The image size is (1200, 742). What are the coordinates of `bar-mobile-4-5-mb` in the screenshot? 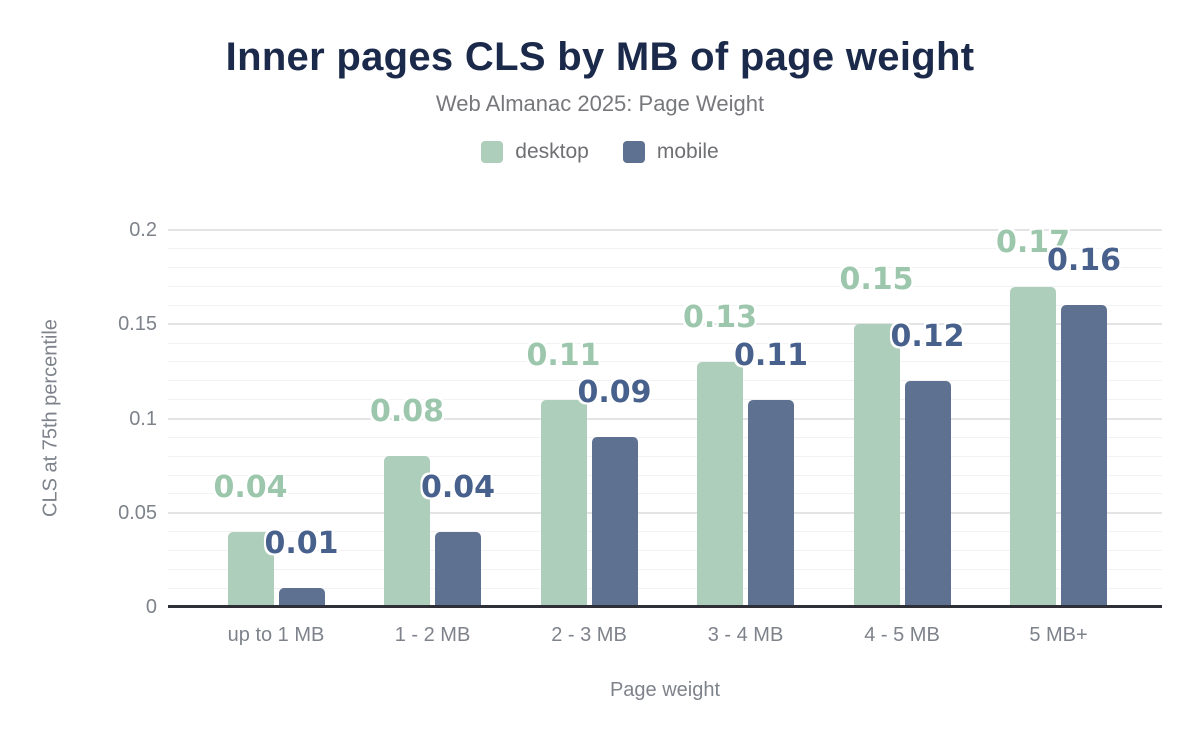 It's located at (927, 493).